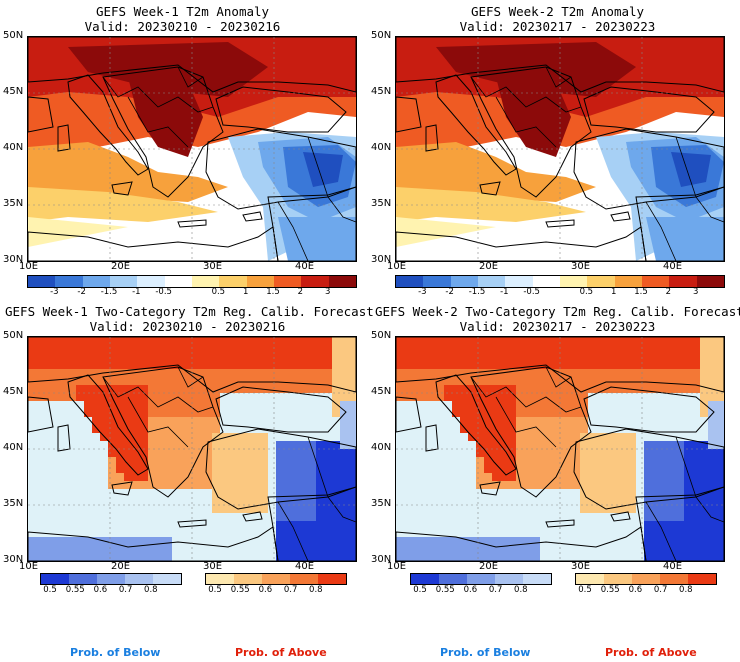 This screenshot has height=662, width=740. What do you see at coordinates (252, 216) in the screenshot?
I see `coastline-cyprus` at bounding box center [252, 216].